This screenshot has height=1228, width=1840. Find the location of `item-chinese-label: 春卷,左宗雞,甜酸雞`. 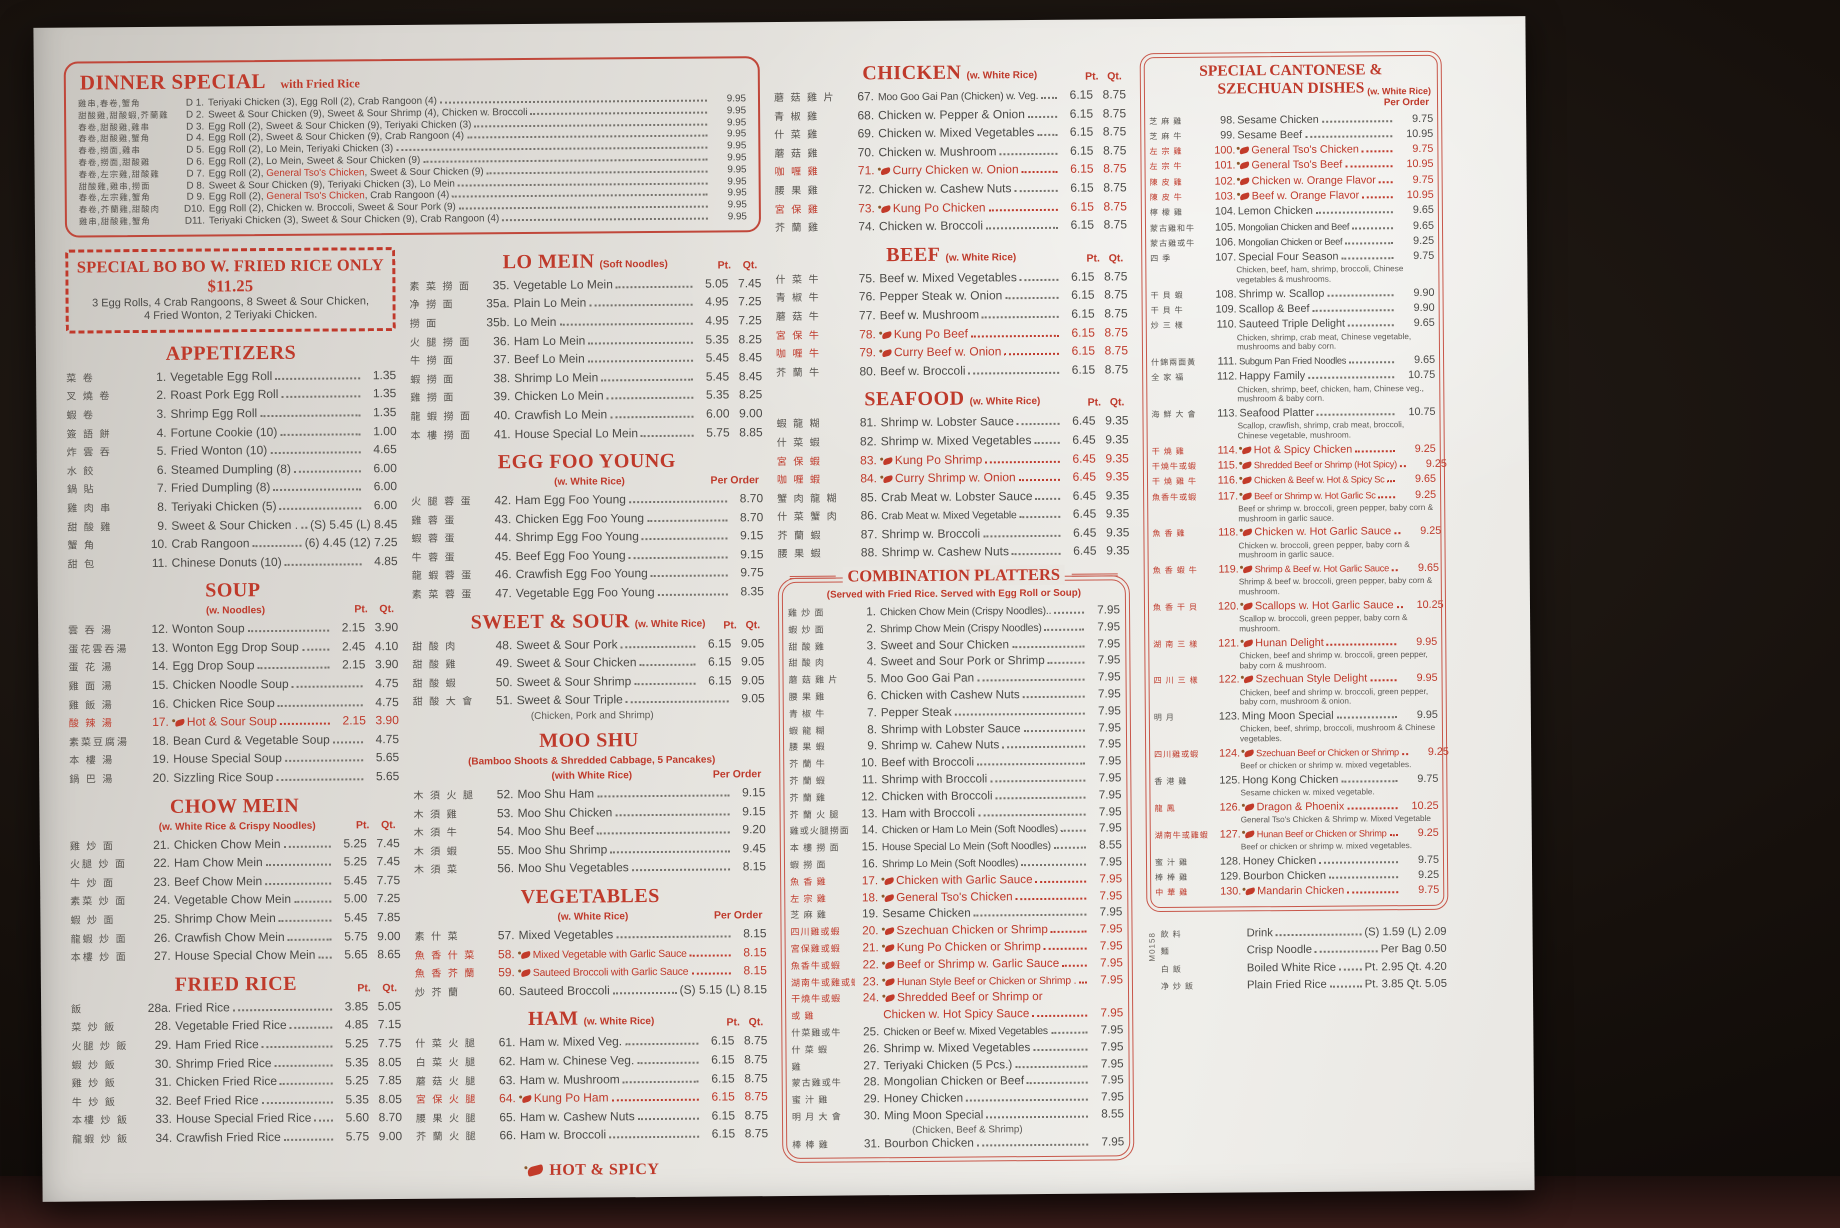

item-chinese-label: 春卷,左宗雞,甜酸雞 is located at coordinates (119, 174).